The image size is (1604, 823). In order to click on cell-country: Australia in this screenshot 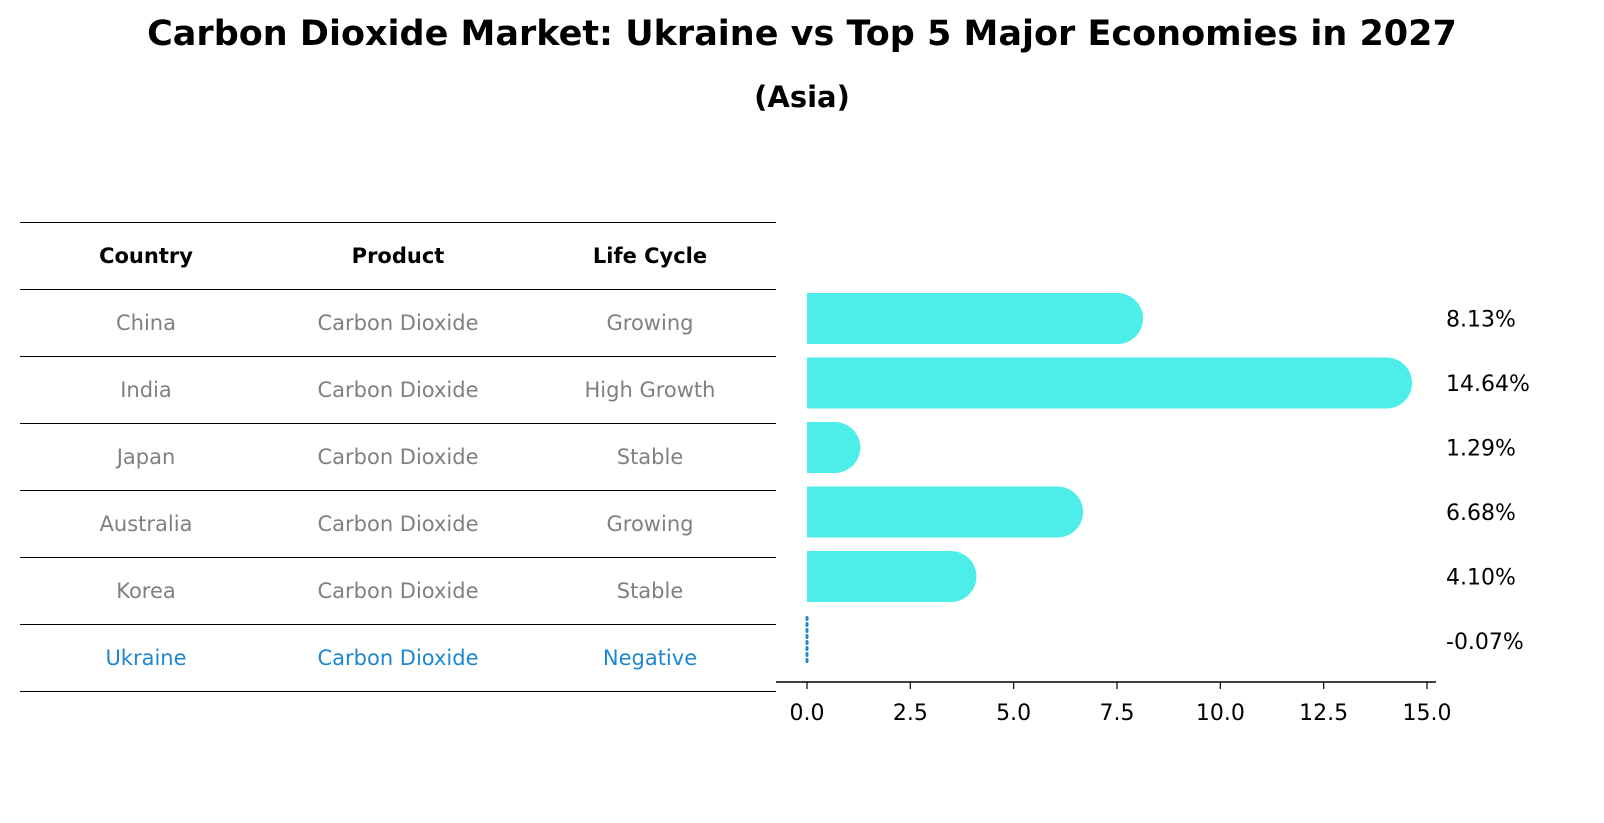, I will do `click(146, 524)`.